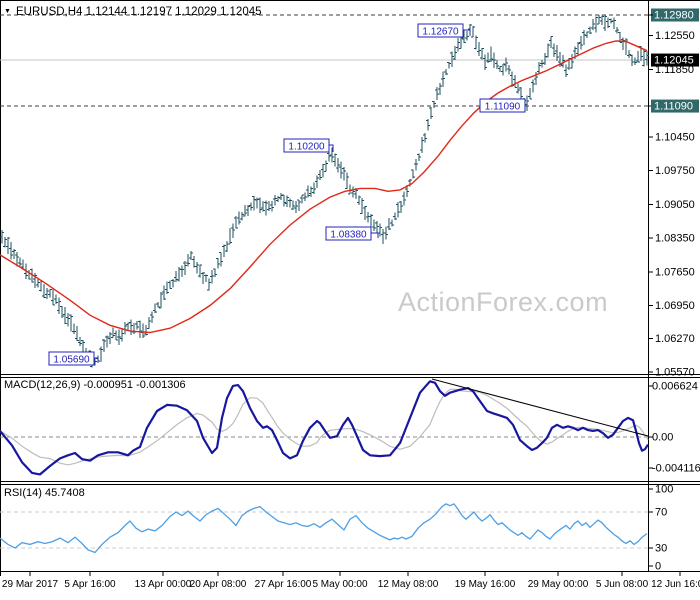 This screenshot has width=700, height=600. I want to click on macd-axis-label: 0.00, so click(662, 438).